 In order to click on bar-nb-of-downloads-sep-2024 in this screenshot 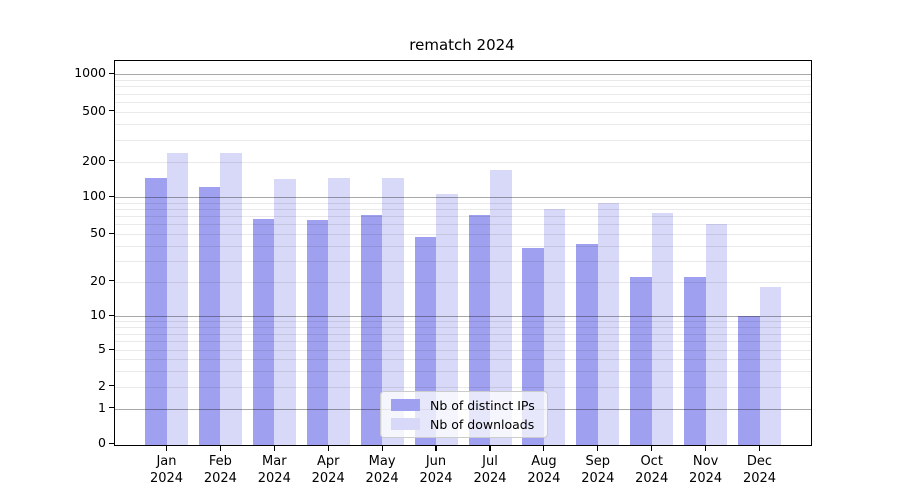, I will do `click(608, 323)`.